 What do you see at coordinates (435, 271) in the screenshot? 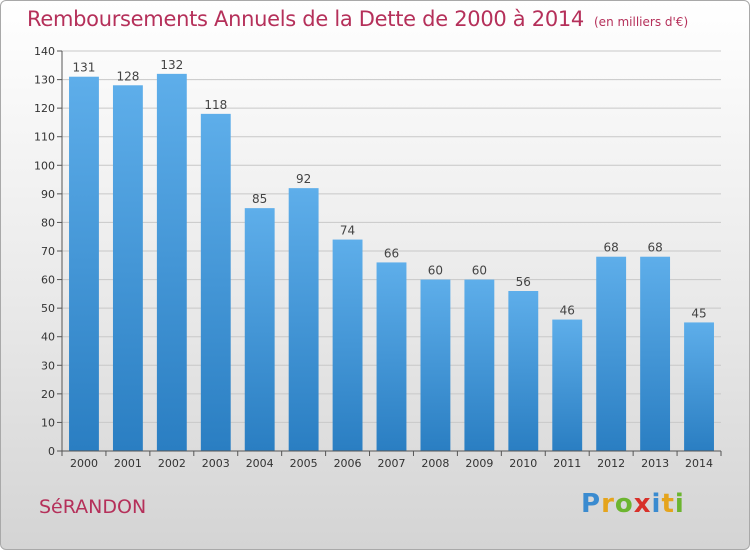
I see `data-label-2008: 60` at bounding box center [435, 271].